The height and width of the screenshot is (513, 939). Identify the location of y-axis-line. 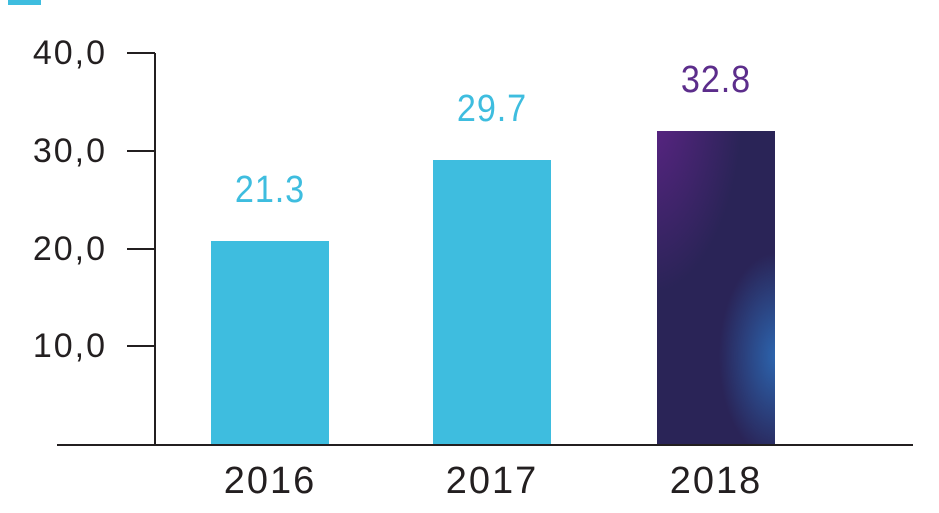
(155, 249).